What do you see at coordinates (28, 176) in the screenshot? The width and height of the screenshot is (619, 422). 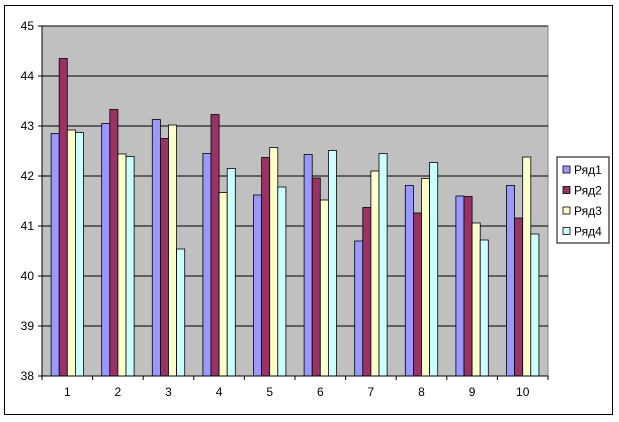 I see `y-tick-label: 42` at bounding box center [28, 176].